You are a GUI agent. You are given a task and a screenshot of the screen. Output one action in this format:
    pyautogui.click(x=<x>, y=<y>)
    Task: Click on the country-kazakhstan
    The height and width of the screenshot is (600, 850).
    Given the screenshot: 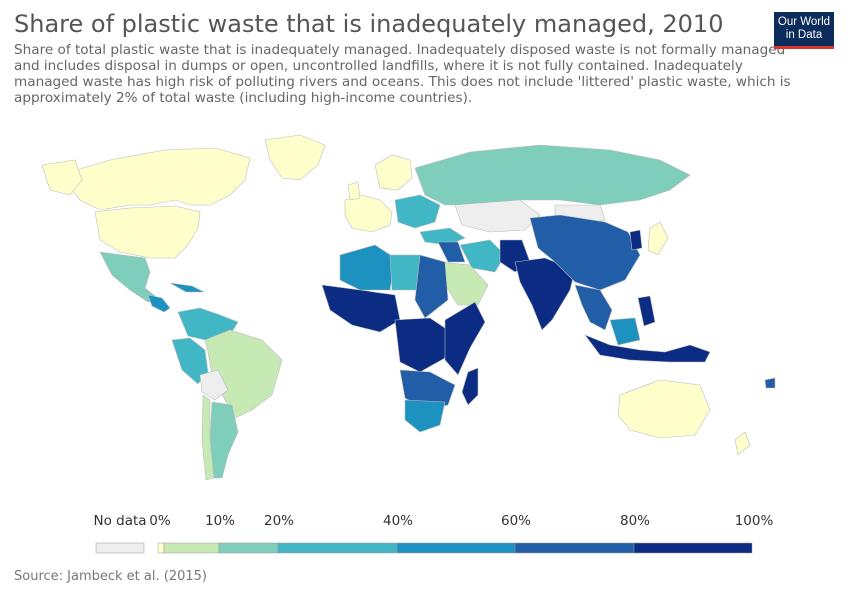 What is the action you would take?
    pyautogui.click(x=497, y=216)
    